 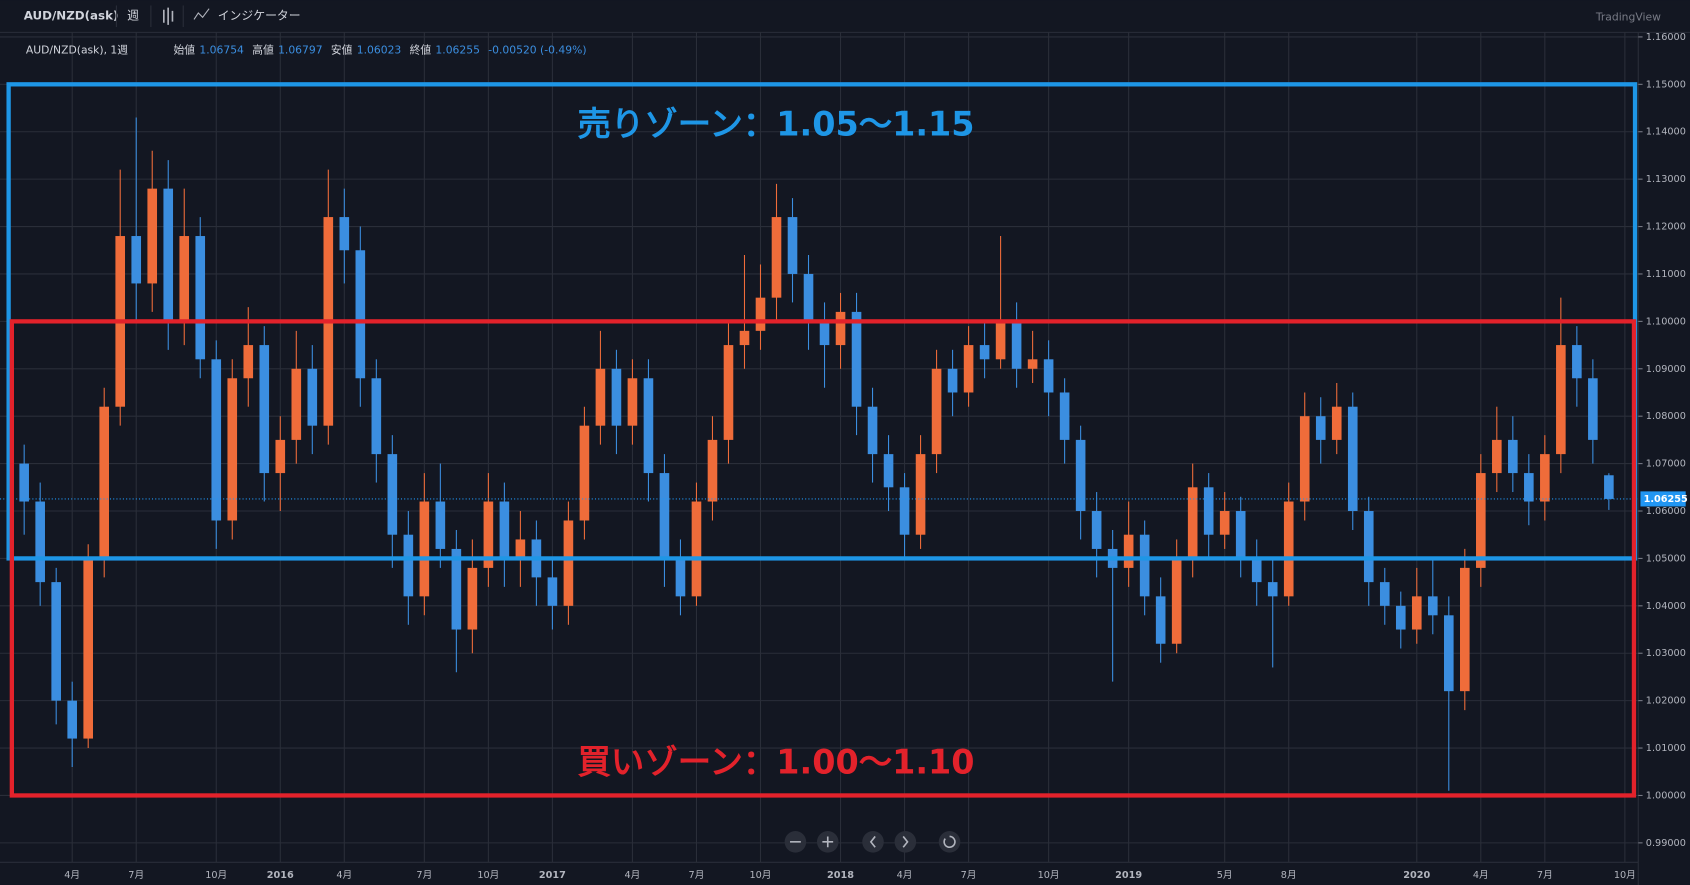 What do you see at coordinates (1663, 499) in the screenshot?
I see `last-price-tag` at bounding box center [1663, 499].